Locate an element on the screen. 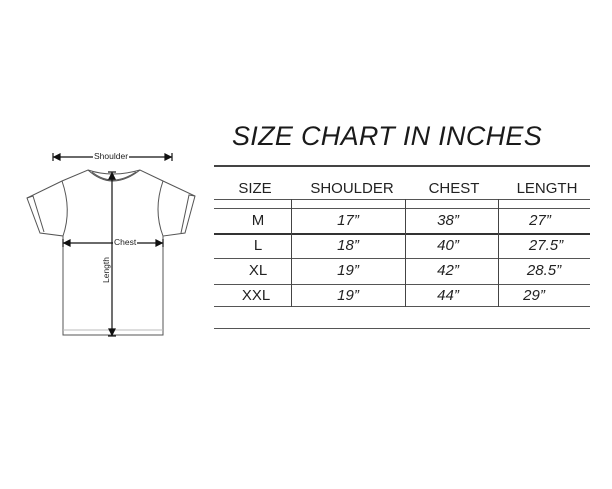 The image size is (612, 489). size-cell: M is located at coordinates (258, 220).